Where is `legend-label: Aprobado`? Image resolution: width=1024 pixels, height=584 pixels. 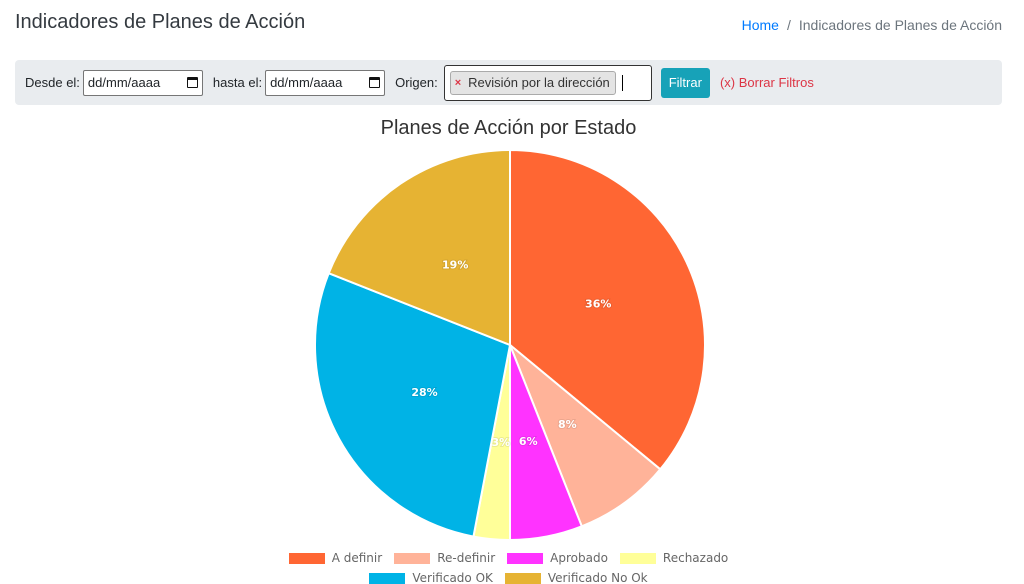
legend-label: Aprobado is located at coordinates (579, 558).